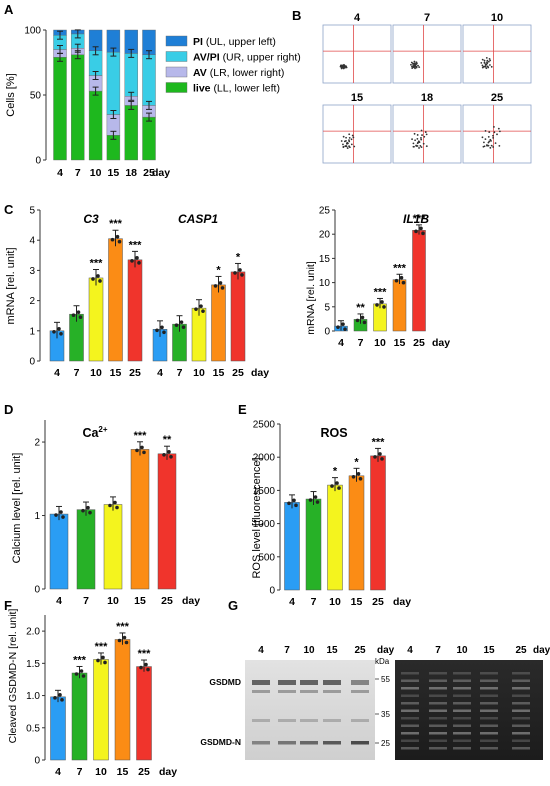 The width and height of the screenshot is (550, 786). What do you see at coordinates (462, 650) in the screenshot?
I see `gel-lane-label: 10` at bounding box center [462, 650].